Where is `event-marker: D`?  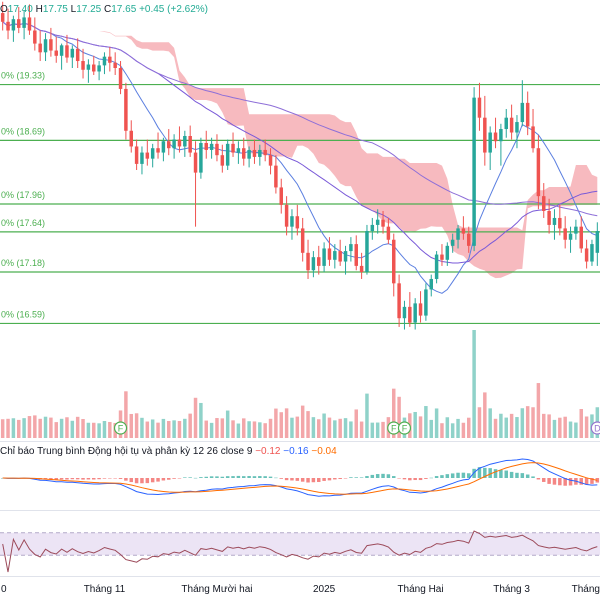 event-marker: D is located at coordinates (595, 428).